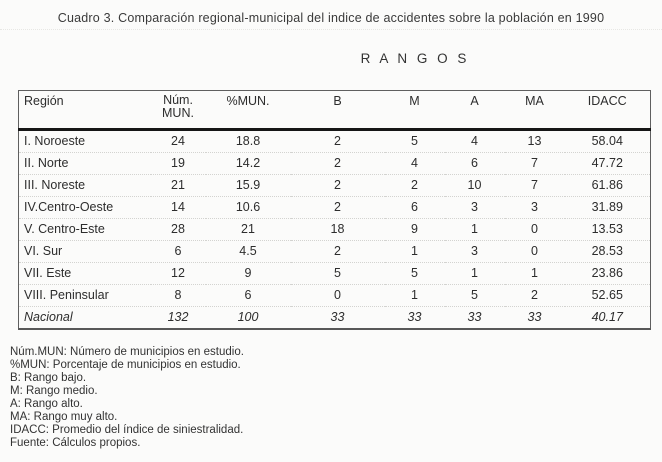  Describe the element at coordinates (534, 317) in the screenshot. I see `cell-ma: 33` at that location.